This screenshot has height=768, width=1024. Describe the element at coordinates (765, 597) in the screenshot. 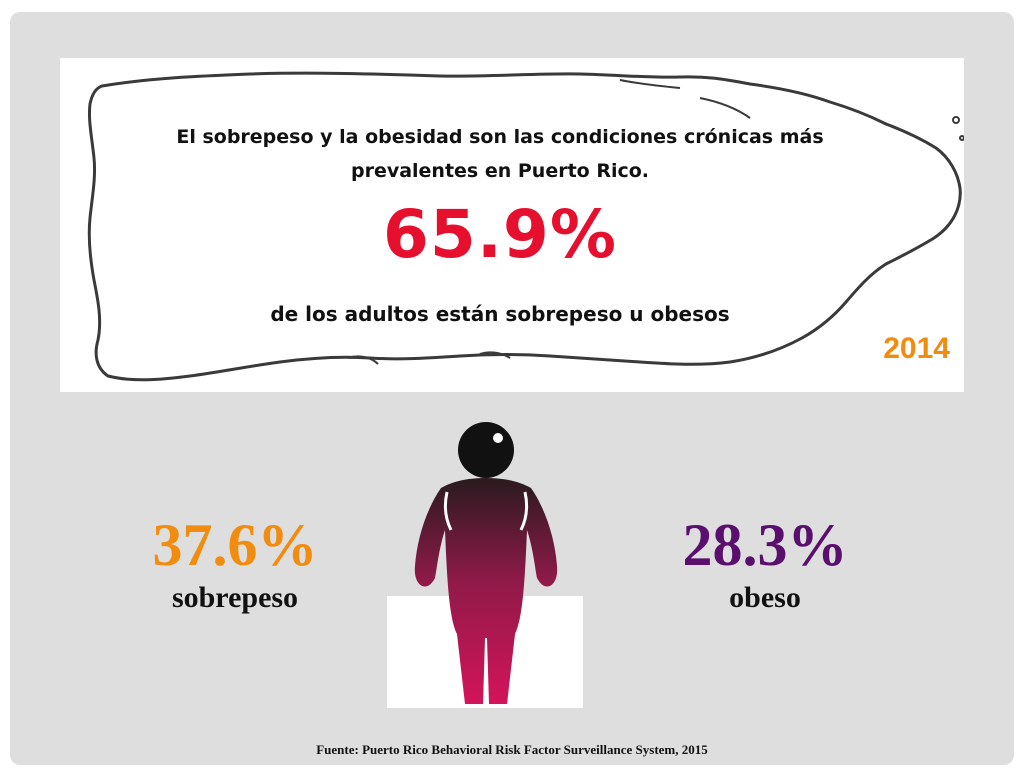

I see `obese-label: obeso` at that location.